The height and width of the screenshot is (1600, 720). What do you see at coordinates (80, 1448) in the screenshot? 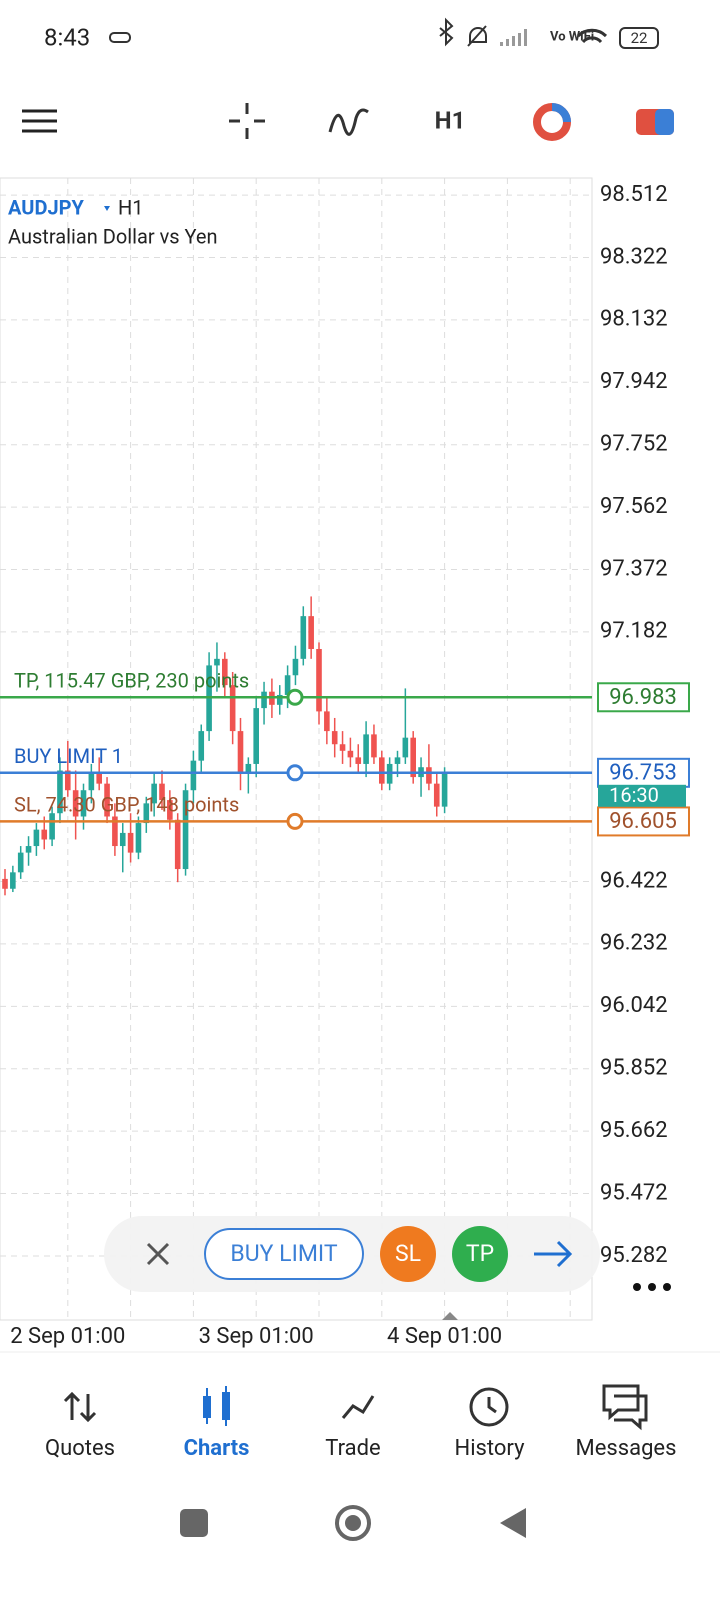
I see `nav-item: Quotes` at bounding box center [80, 1448].